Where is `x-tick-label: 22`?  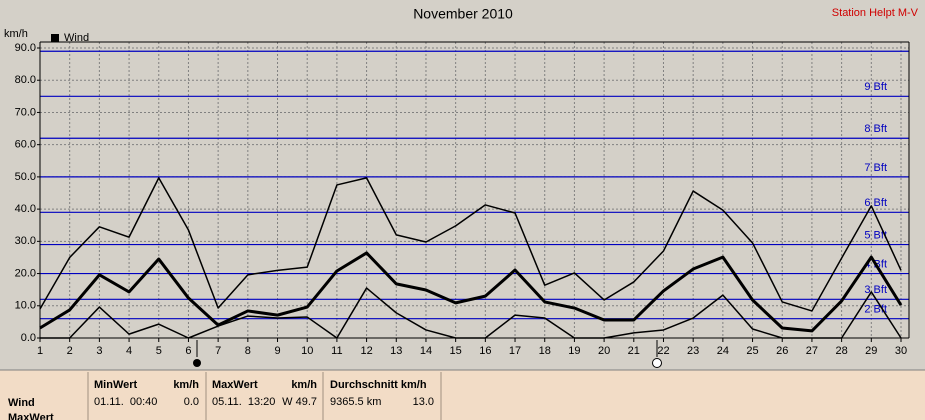
x-tick-label: 22 is located at coordinates (663, 351).